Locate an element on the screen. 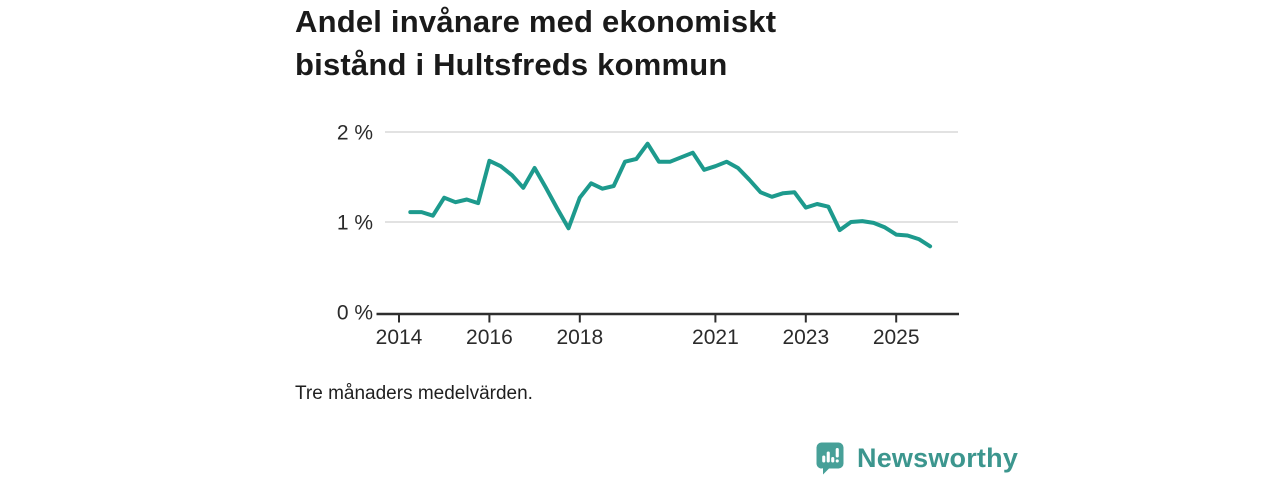  chart-note: Tre månaders medelvärden. is located at coordinates (414, 393).